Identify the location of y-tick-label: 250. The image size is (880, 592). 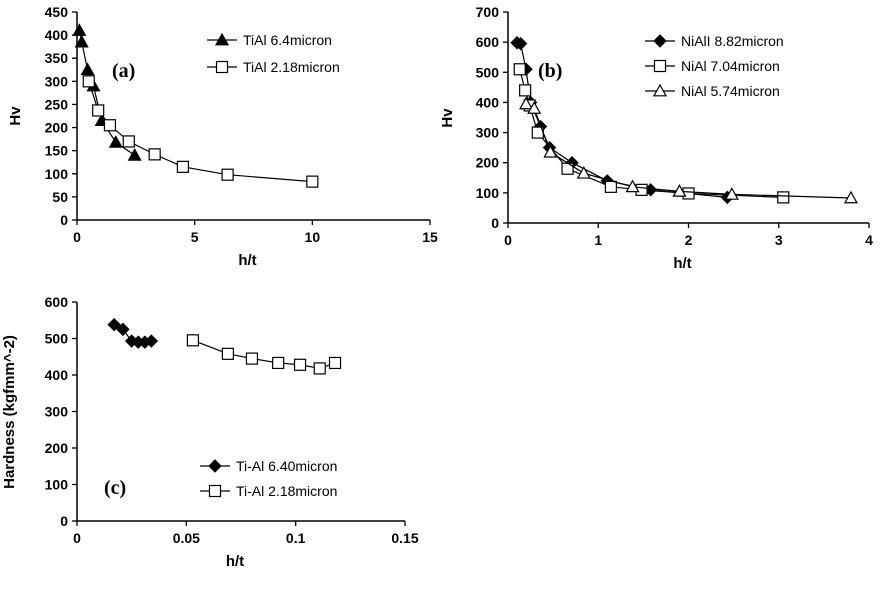
(57, 104).